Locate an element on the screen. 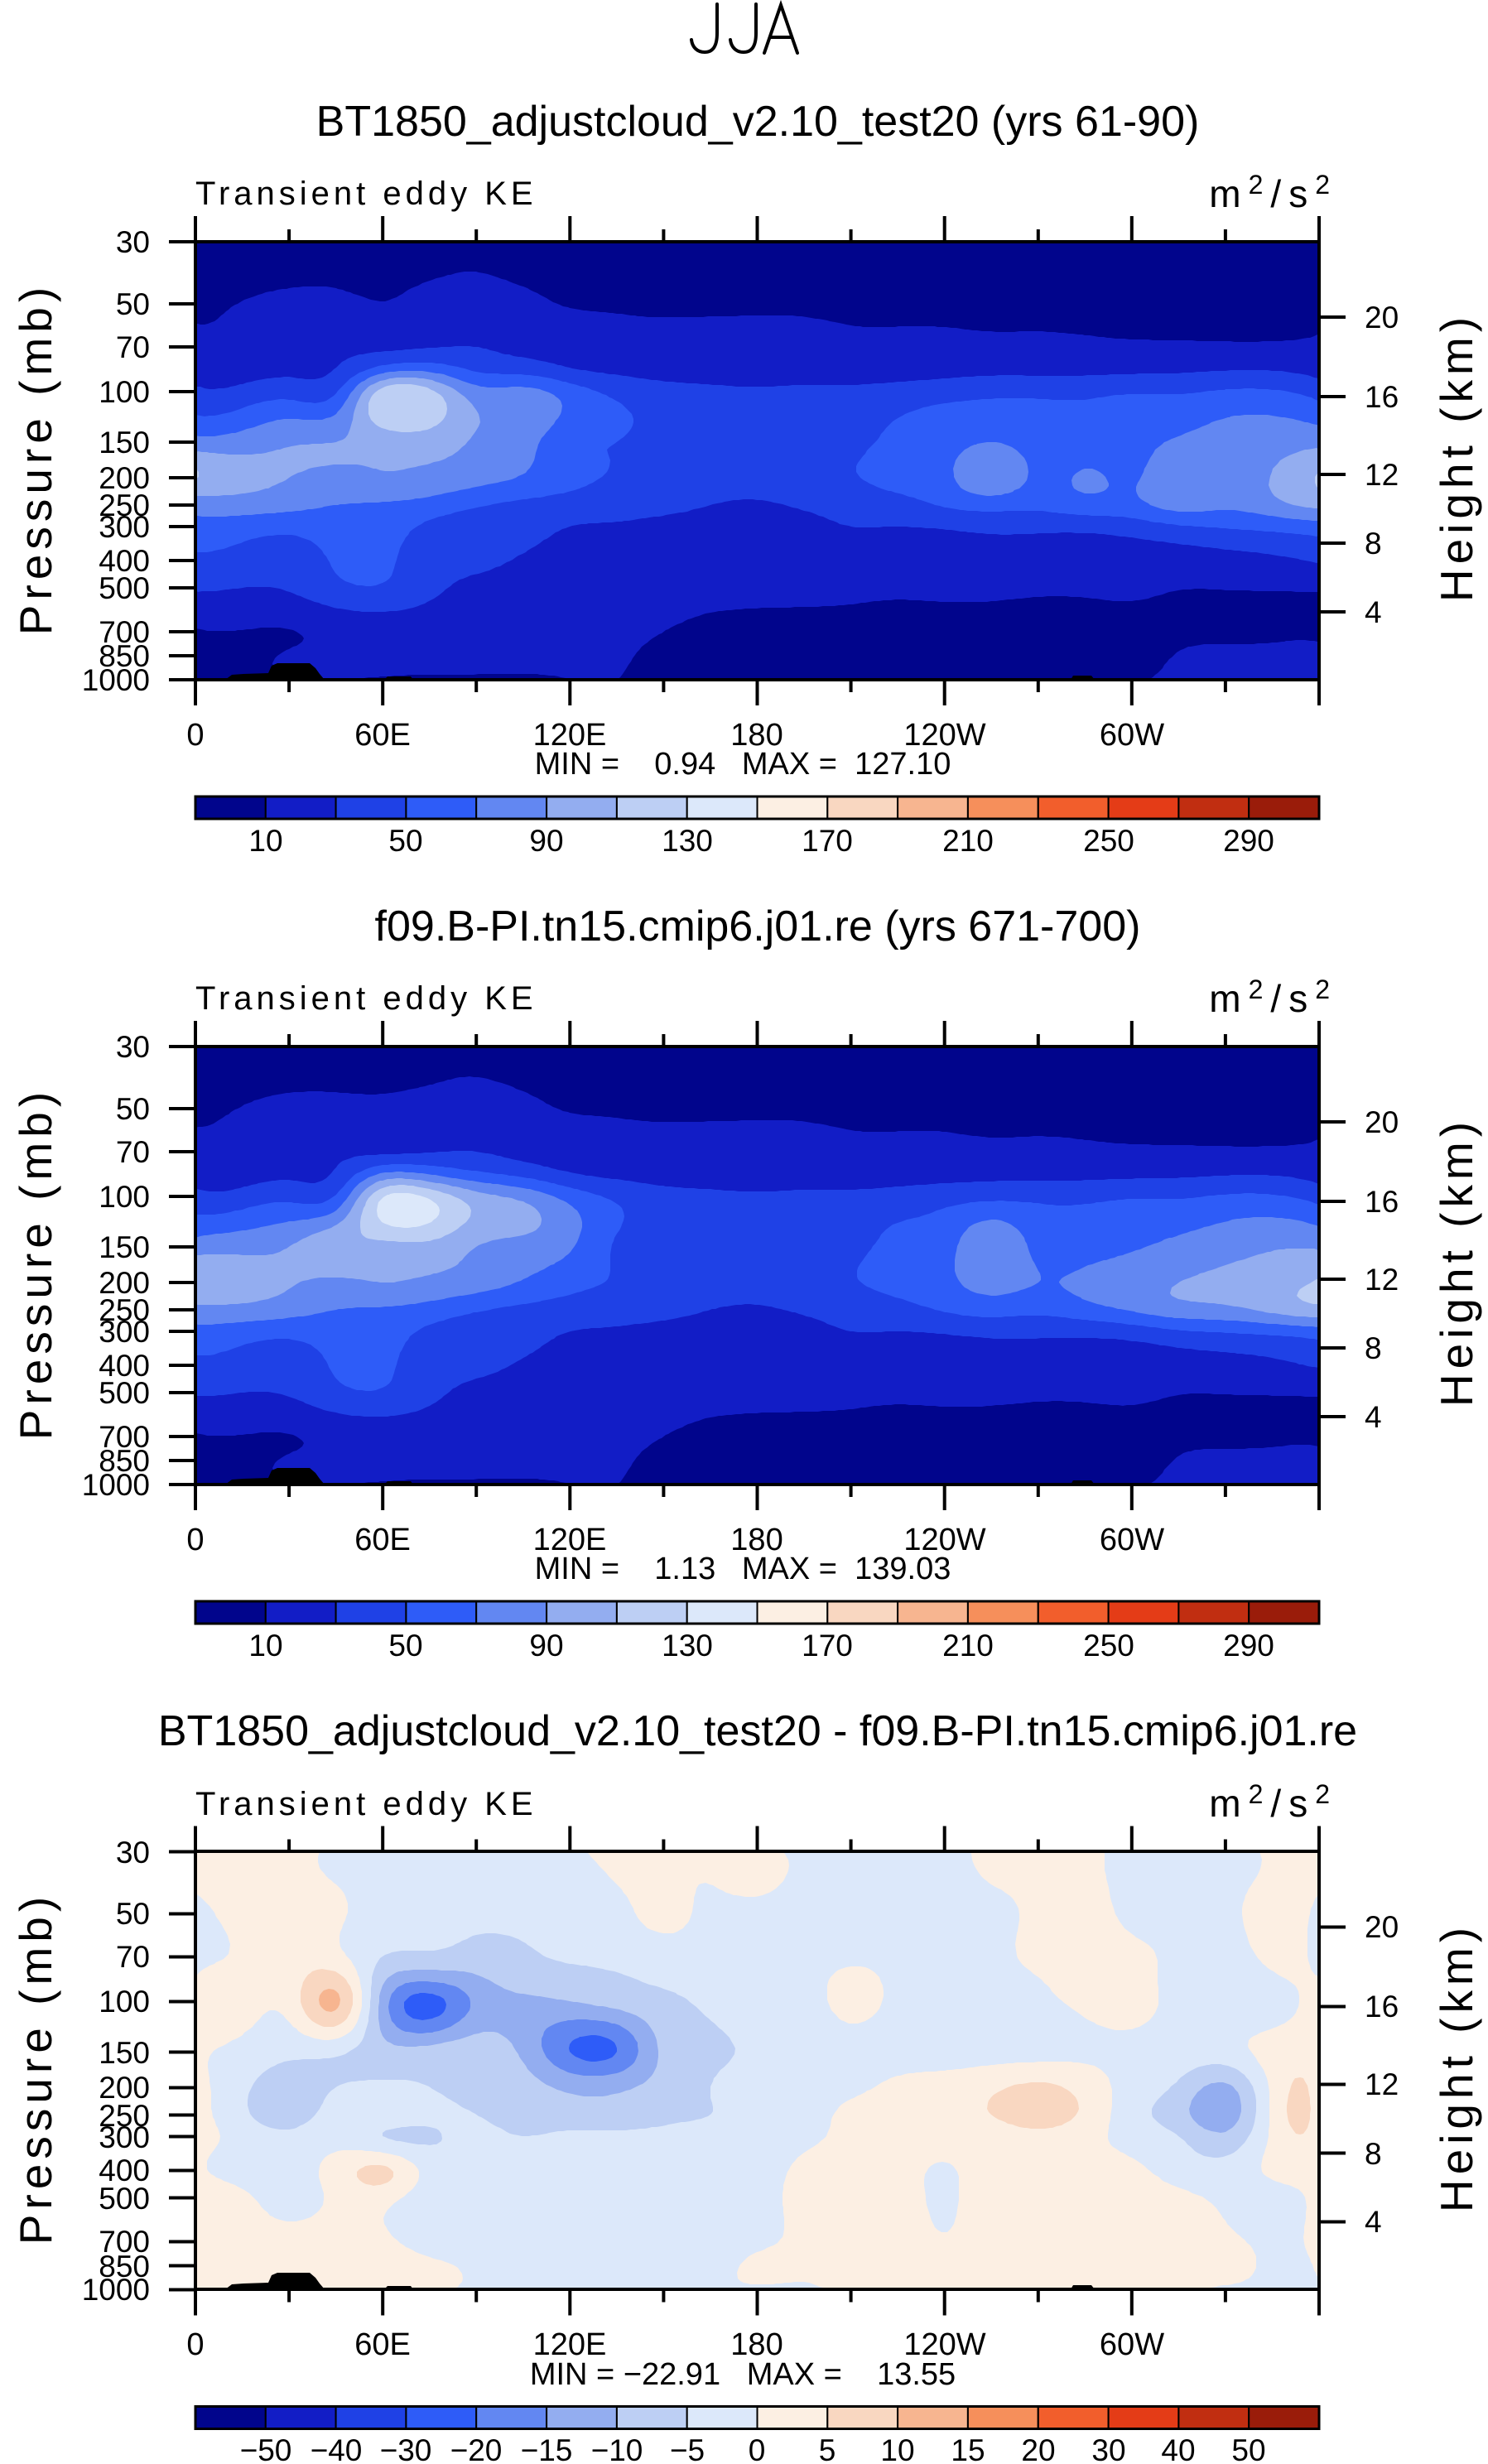 The width and height of the screenshot is (1488, 2464). svg-text: 40 is located at coordinates (1178, 2448).